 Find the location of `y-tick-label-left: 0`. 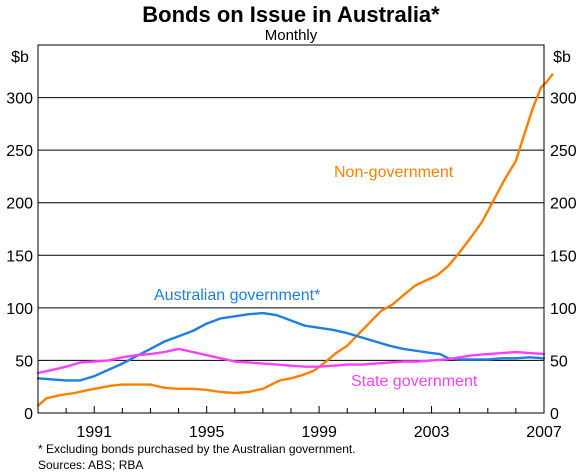

y-tick-label-left: 0 is located at coordinates (28, 414).